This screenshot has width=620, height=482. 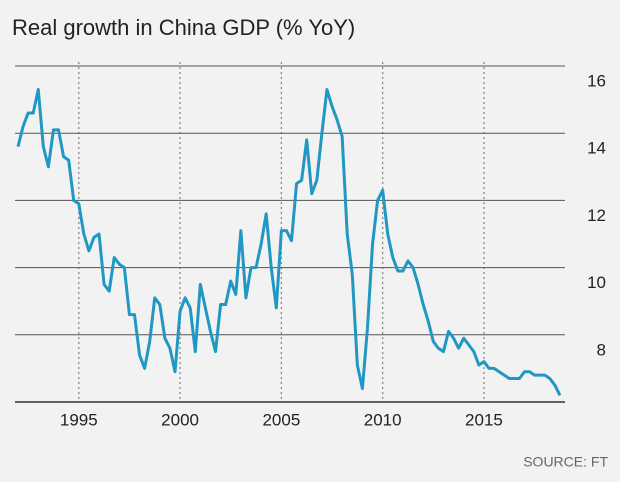 I want to click on y-tick-label: 16, so click(x=596, y=80).